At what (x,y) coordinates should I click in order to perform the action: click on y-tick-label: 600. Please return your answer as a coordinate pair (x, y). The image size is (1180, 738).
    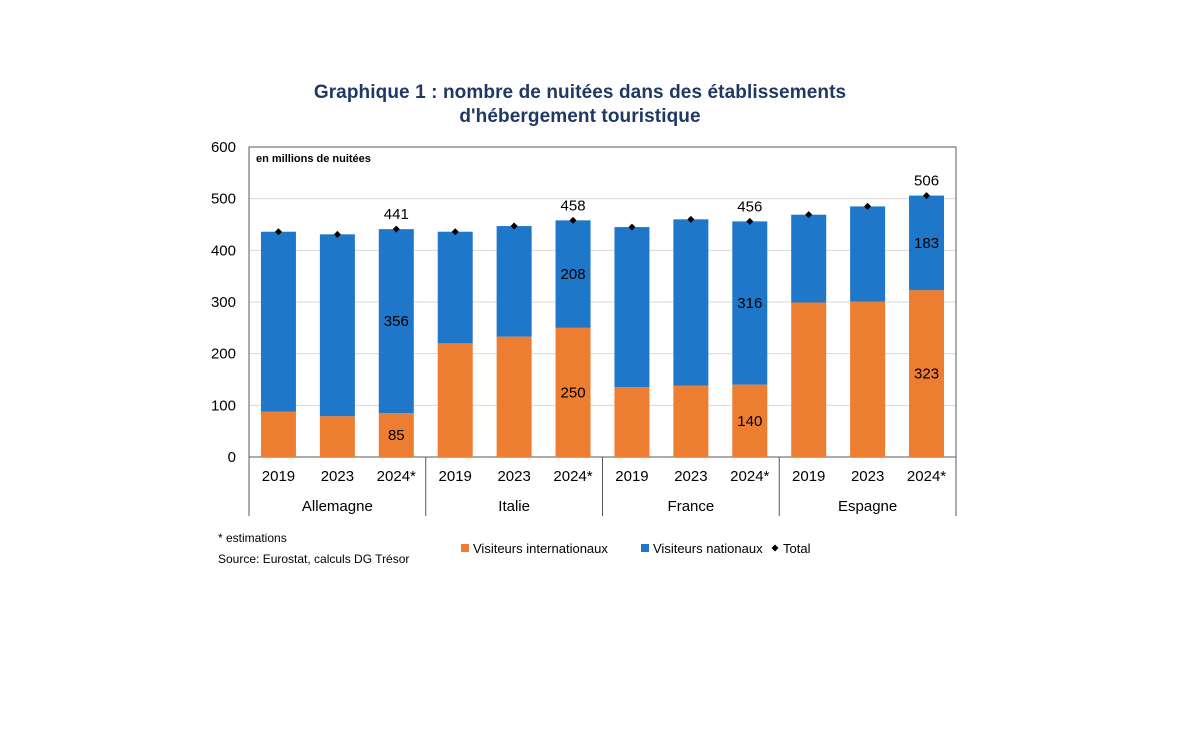
    Looking at the image, I should click on (223, 147).